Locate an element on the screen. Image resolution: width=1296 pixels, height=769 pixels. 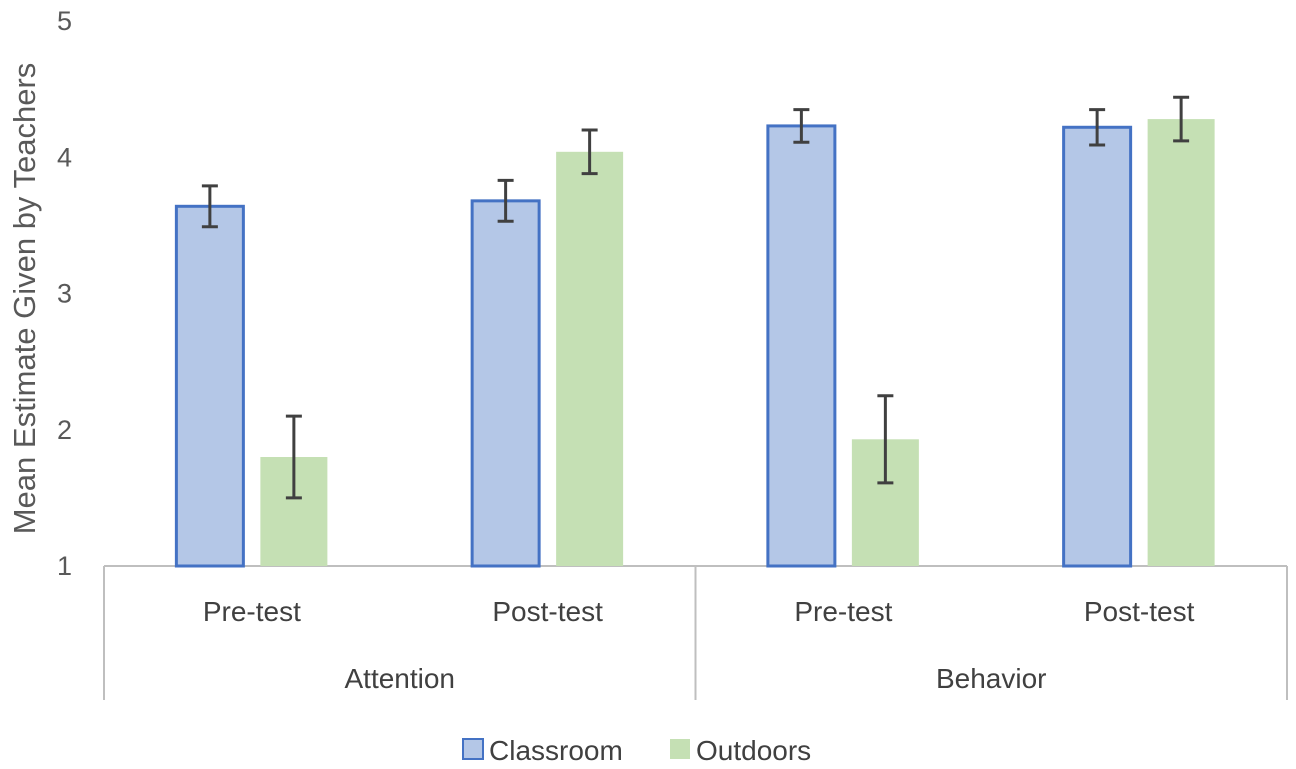
legend-label-outdoors: Outdoors is located at coordinates (753, 750).